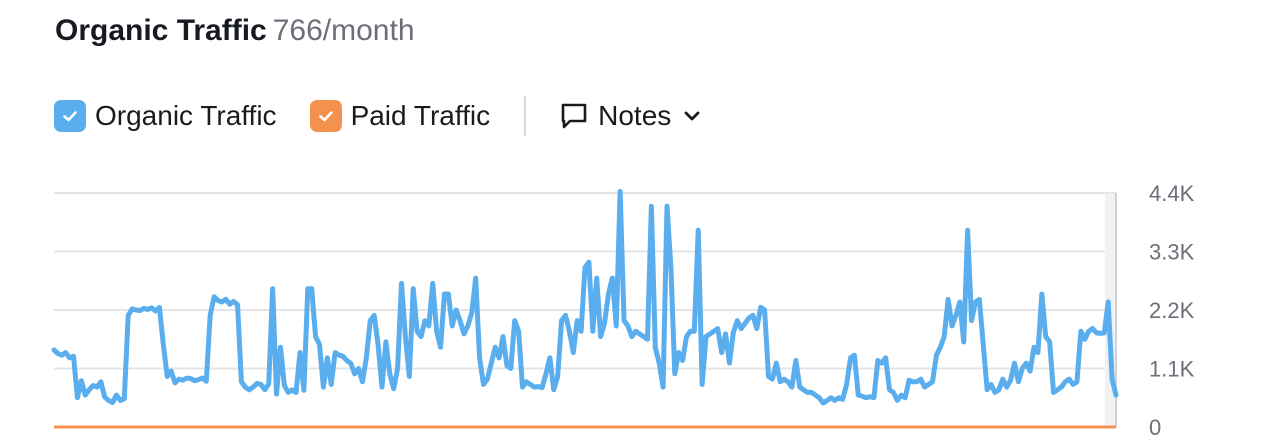 Image resolution: width=1284 pixels, height=444 pixels. What do you see at coordinates (1172, 193) in the screenshot?
I see `y-tick-label: 4.4K` at bounding box center [1172, 193].